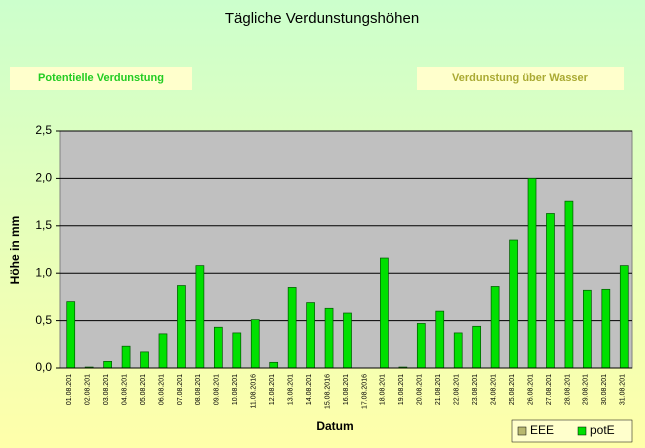  Describe the element at coordinates (457, 389) in the screenshot. I see `x-tick-label: 22.08.201` at that location.